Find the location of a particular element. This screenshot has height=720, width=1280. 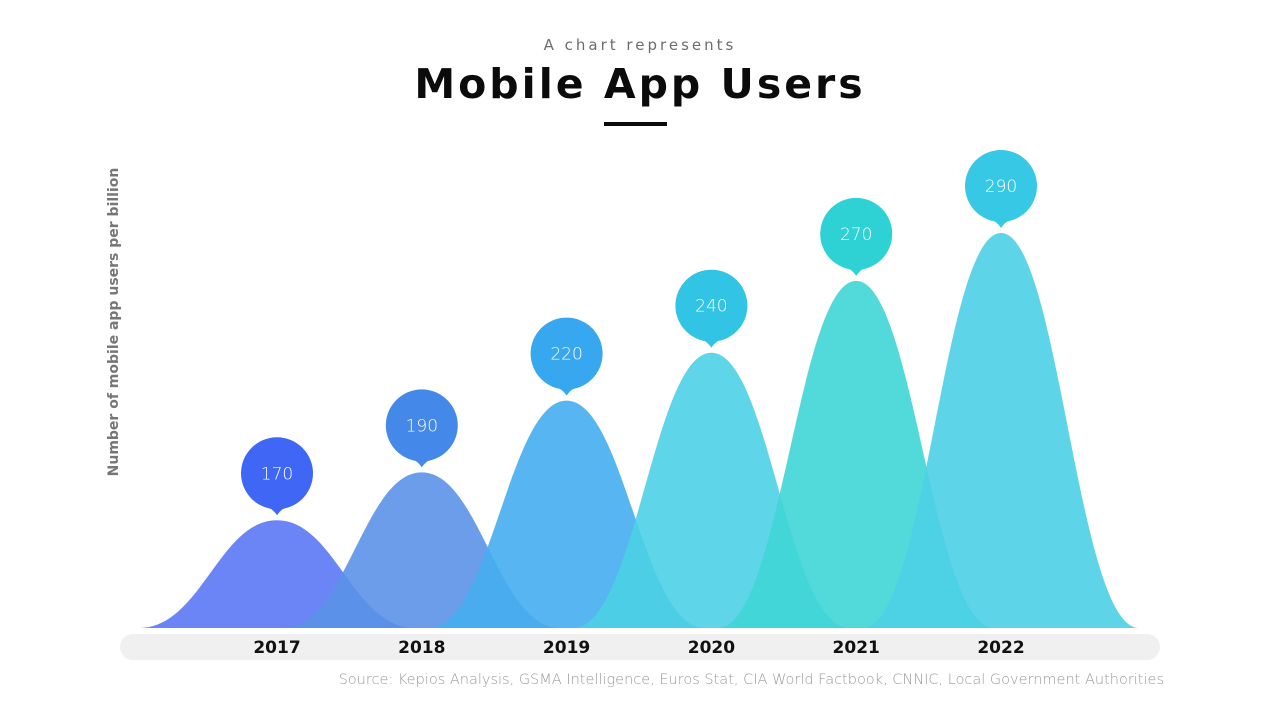

data-label: 290 is located at coordinates (1001, 187).